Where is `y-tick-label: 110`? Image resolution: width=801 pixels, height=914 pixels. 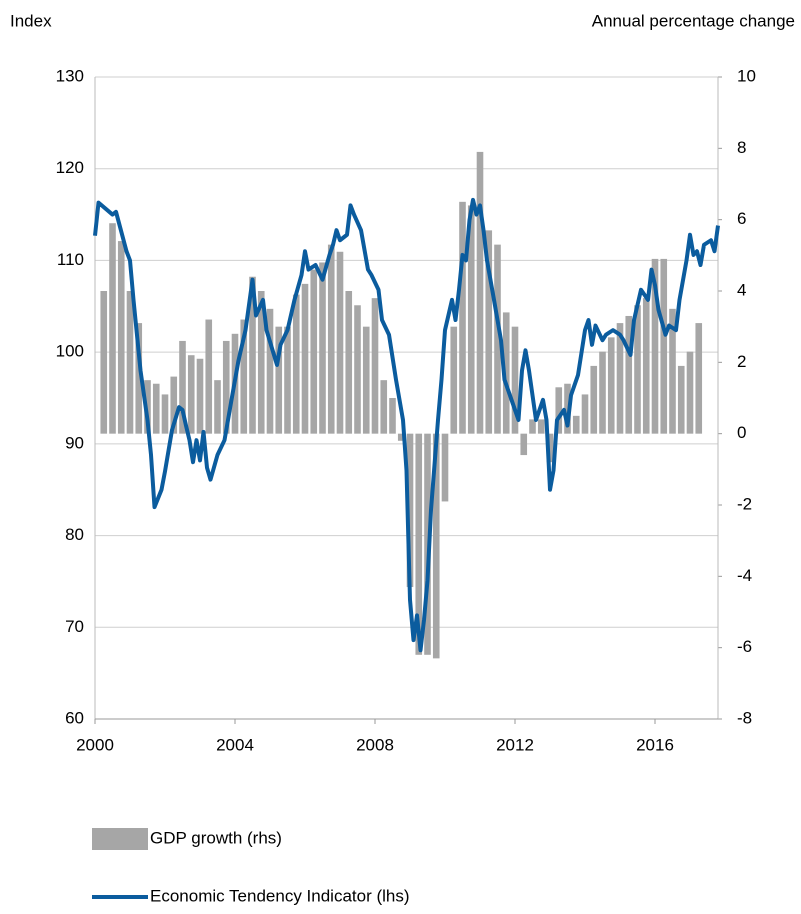
y-tick-label: 110 is located at coordinates (70, 259).